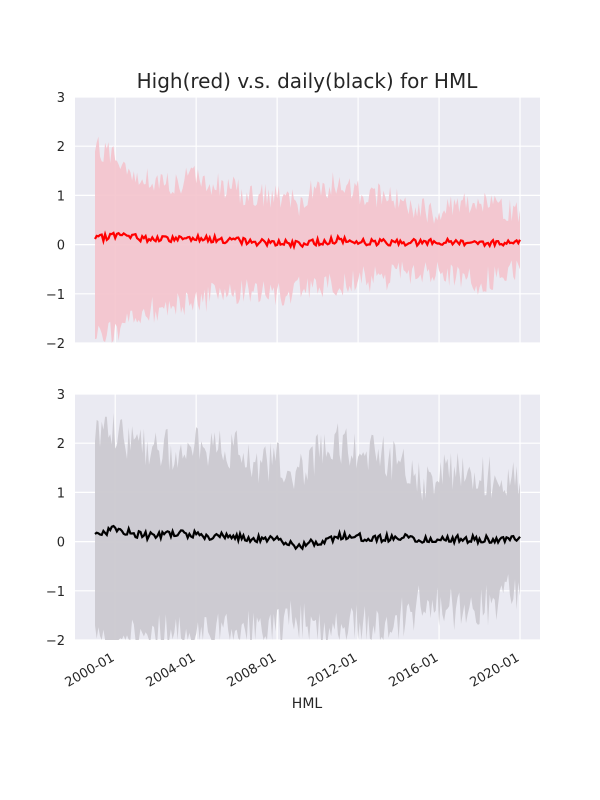  Describe the element at coordinates (308, 81) in the screenshot. I see `chart-title: High(red) v.s. daily(black) for HML` at that location.